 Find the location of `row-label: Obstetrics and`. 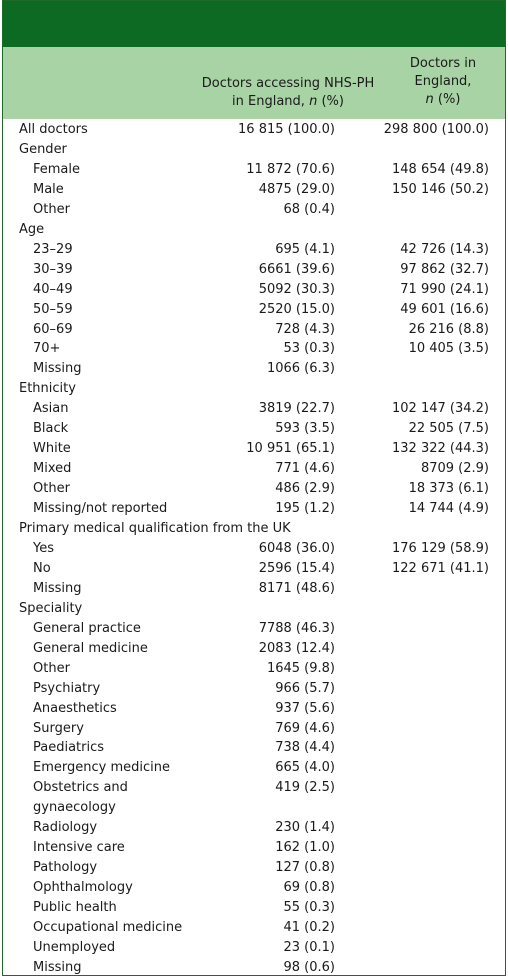

row-label: Obstetrics and is located at coordinates (80, 788).